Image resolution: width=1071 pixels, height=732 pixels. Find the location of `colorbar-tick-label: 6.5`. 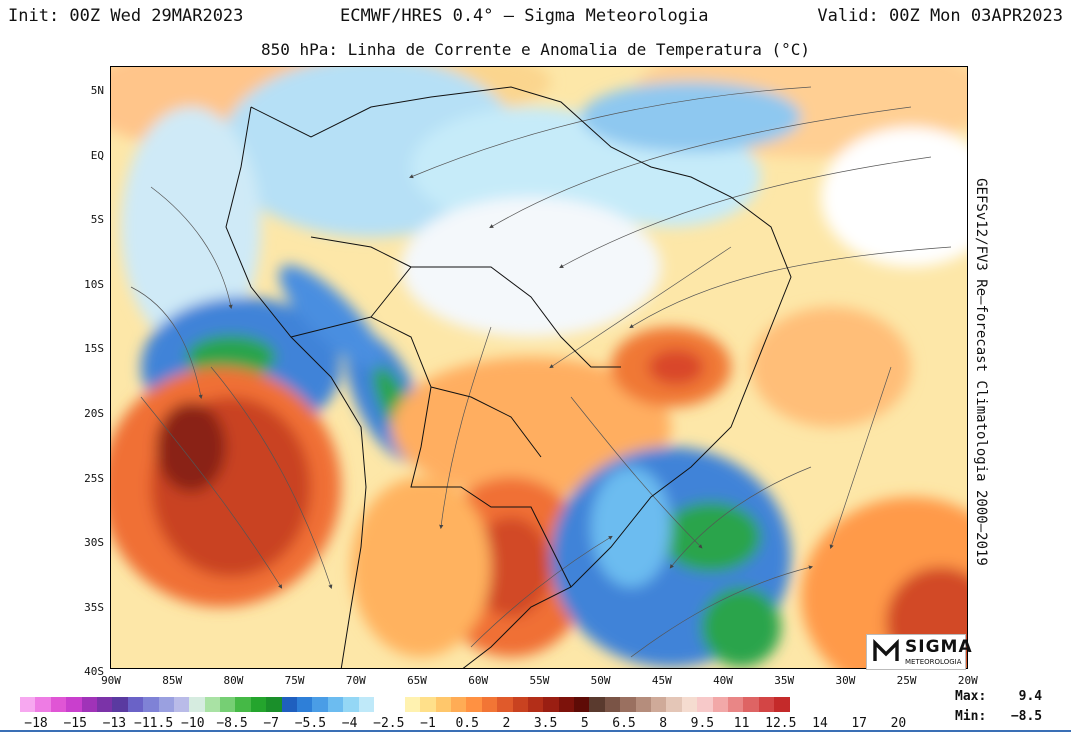

colorbar-tick-label: 6.5 is located at coordinates (624, 723).